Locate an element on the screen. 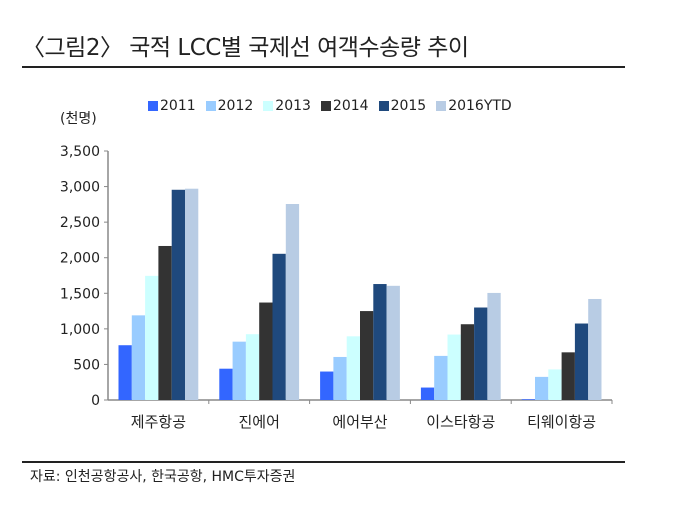 The height and width of the screenshot is (516, 680). legend-item: 2015 is located at coordinates (402, 106).